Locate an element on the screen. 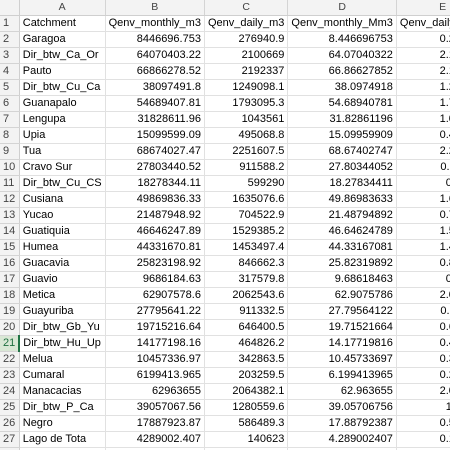  cell: 599290 is located at coordinates (246, 183).